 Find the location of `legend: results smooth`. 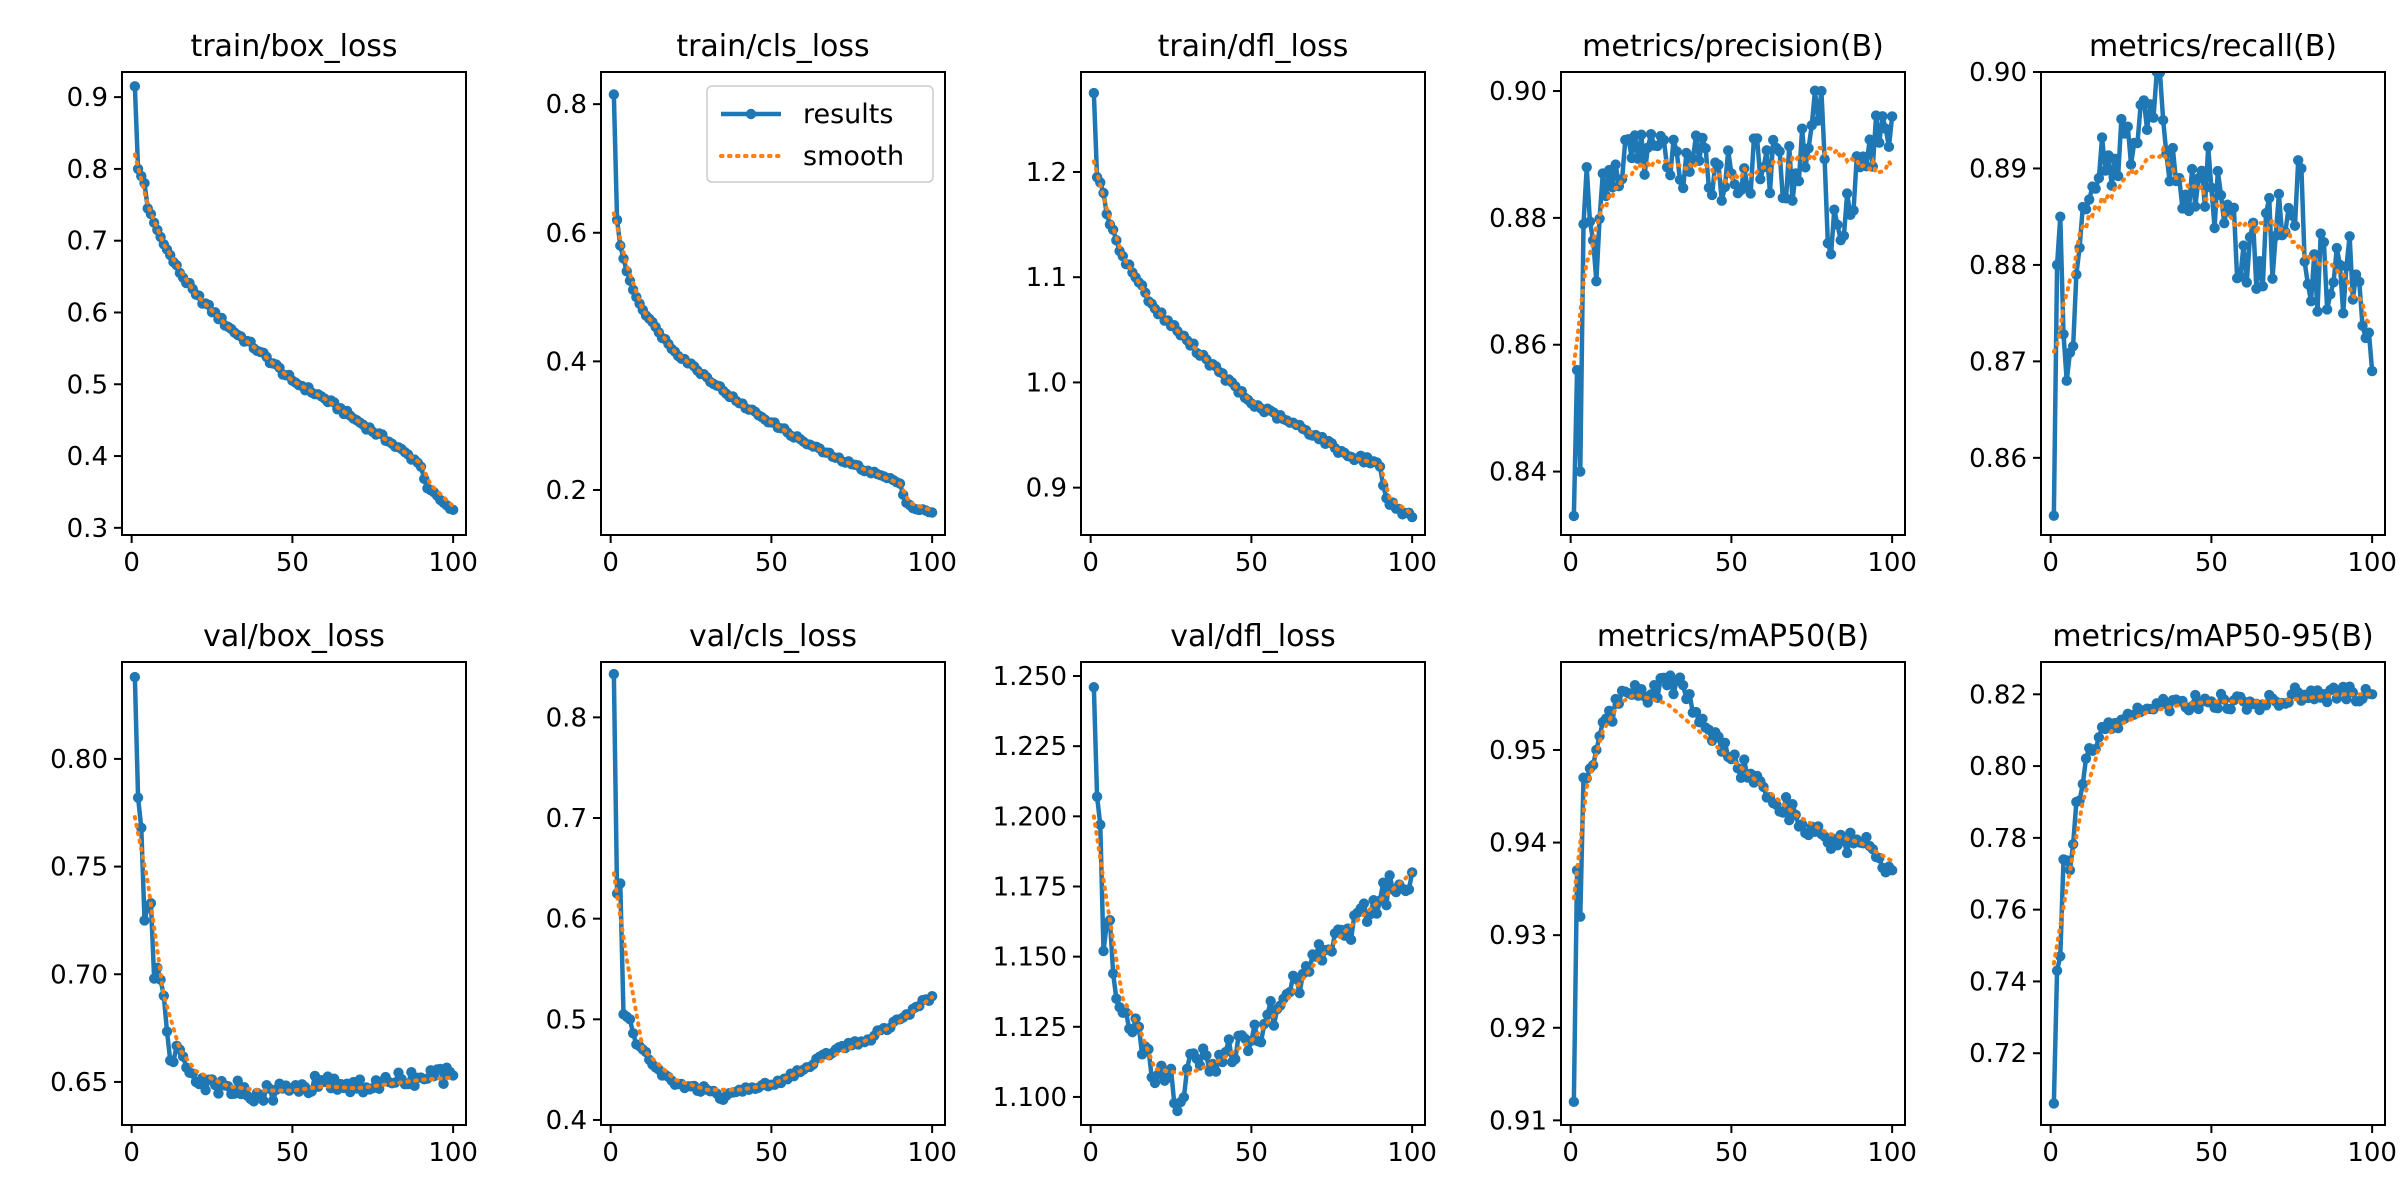

legend: results smooth is located at coordinates (820, 134).